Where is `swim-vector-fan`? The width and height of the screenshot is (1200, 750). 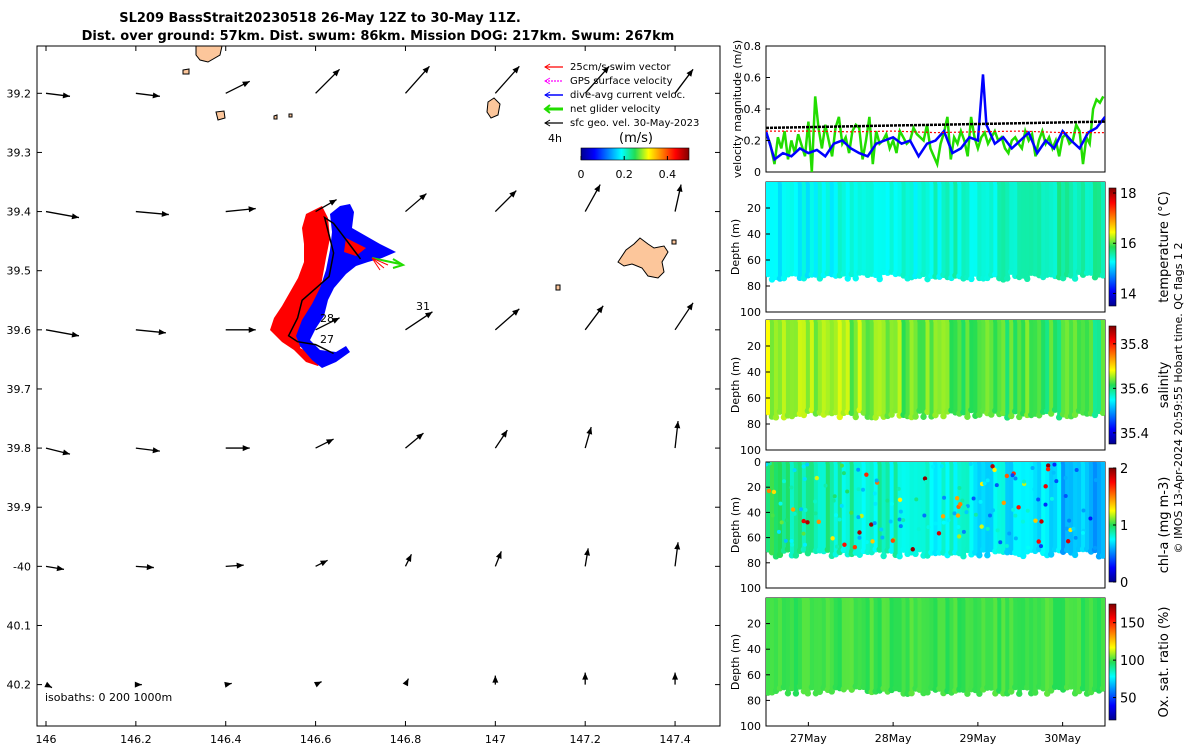 swim-vector-fan is located at coordinates (380, 264).